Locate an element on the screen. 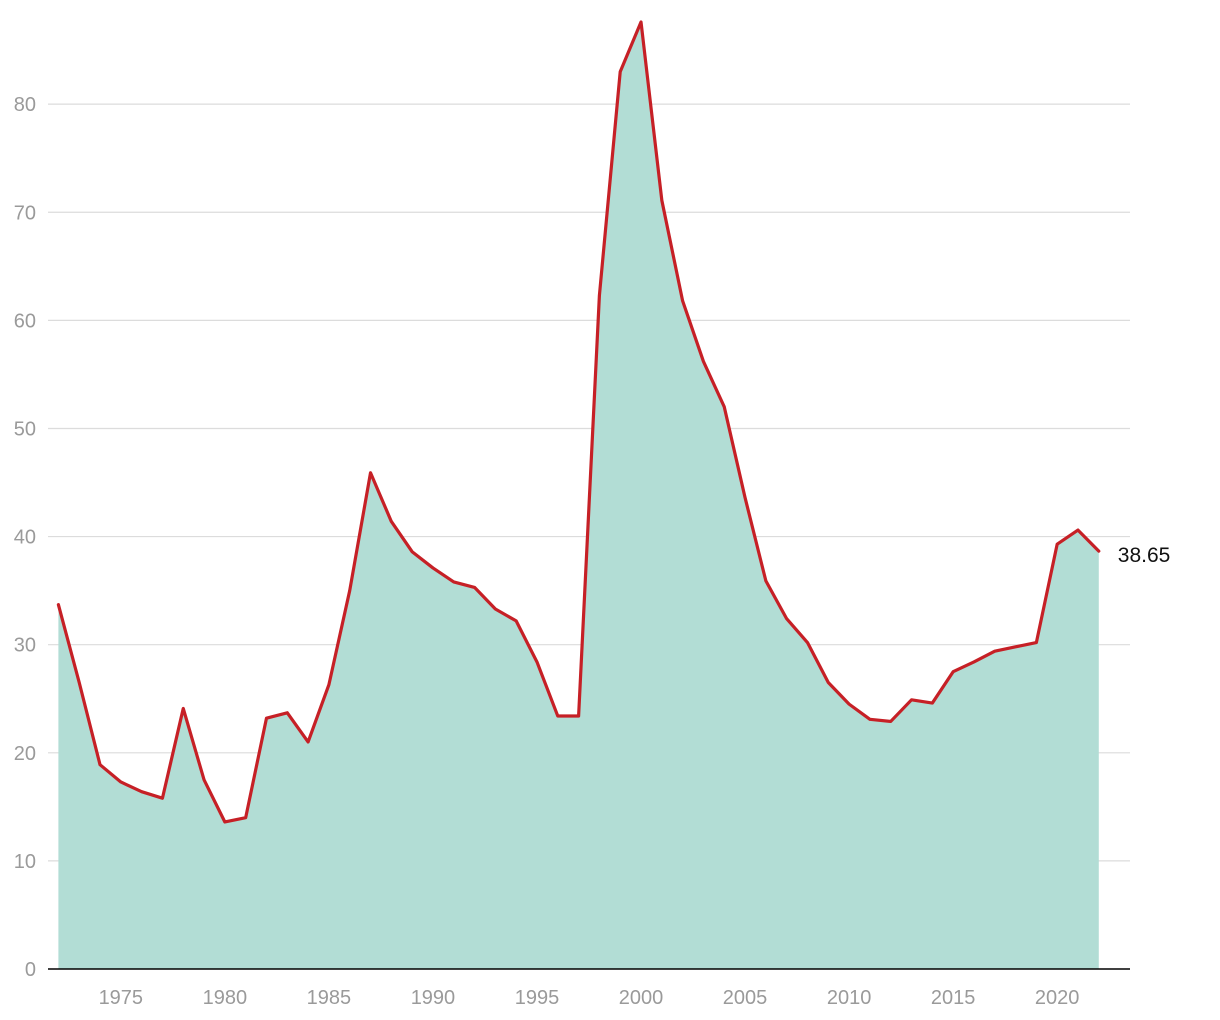 The width and height of the screenshot is (1220, 1020). data-point-2018 is located at coordinates (1016, 647).